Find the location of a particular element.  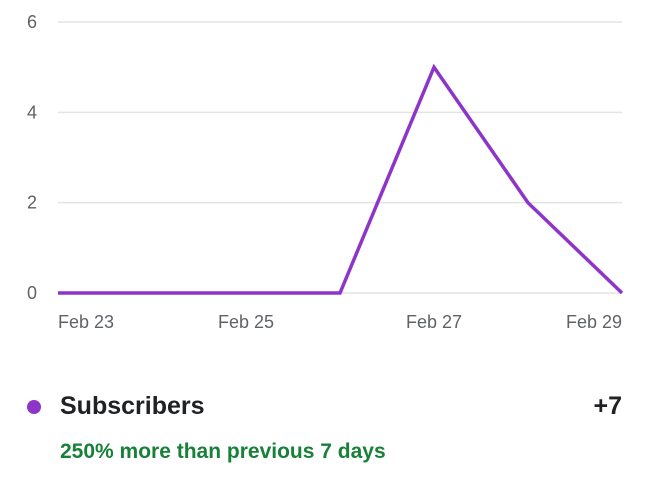

x-tick-label: Feb 27 is located at coordinates (434, 322).